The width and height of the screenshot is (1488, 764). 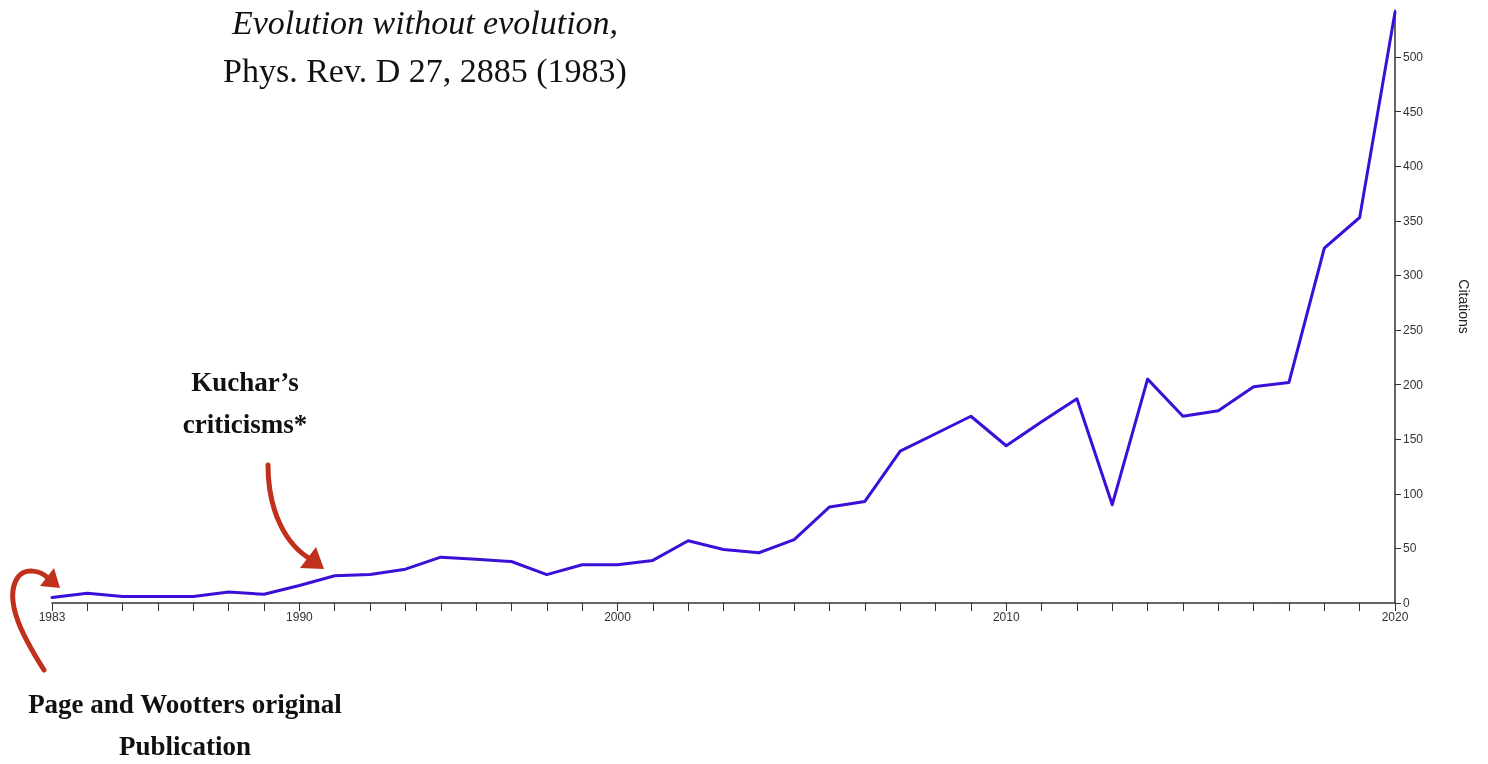 What do you see at coordinates (52, 617) in the screenshot?
I see `x-tick-label: 1983` at bounding box center [52, 617].